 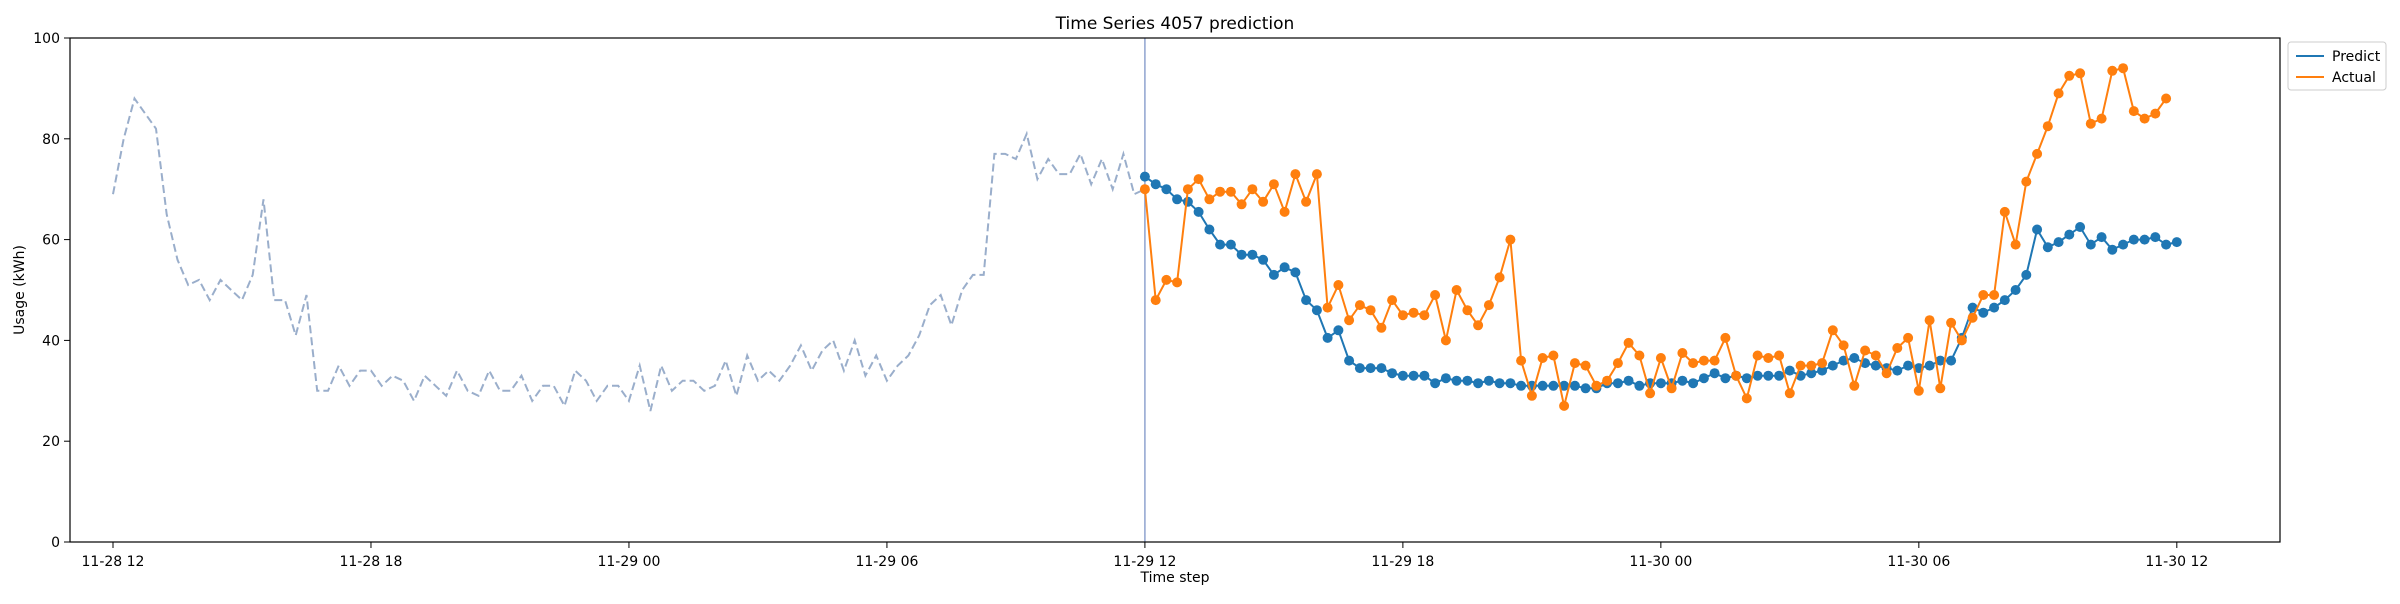 I want to click on x-tick-label: 11-29 12, so click(x=1144, y=562).